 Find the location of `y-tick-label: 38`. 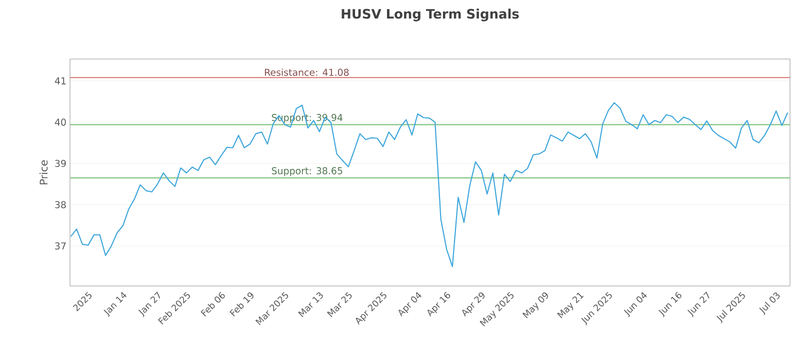

y-tick-label: 38 is located at coordinates (60, 204).